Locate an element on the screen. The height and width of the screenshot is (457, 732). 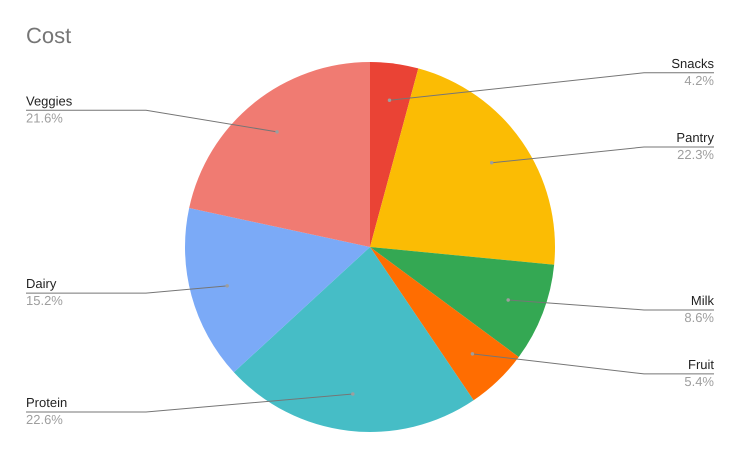
slice-label: Milk is located at coordinates (702, 300).